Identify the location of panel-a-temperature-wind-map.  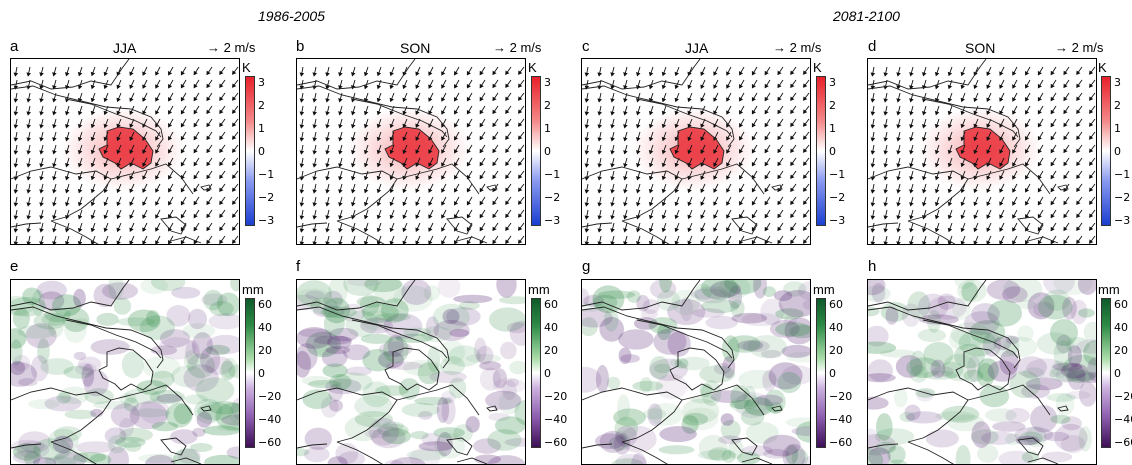
(125, 151).